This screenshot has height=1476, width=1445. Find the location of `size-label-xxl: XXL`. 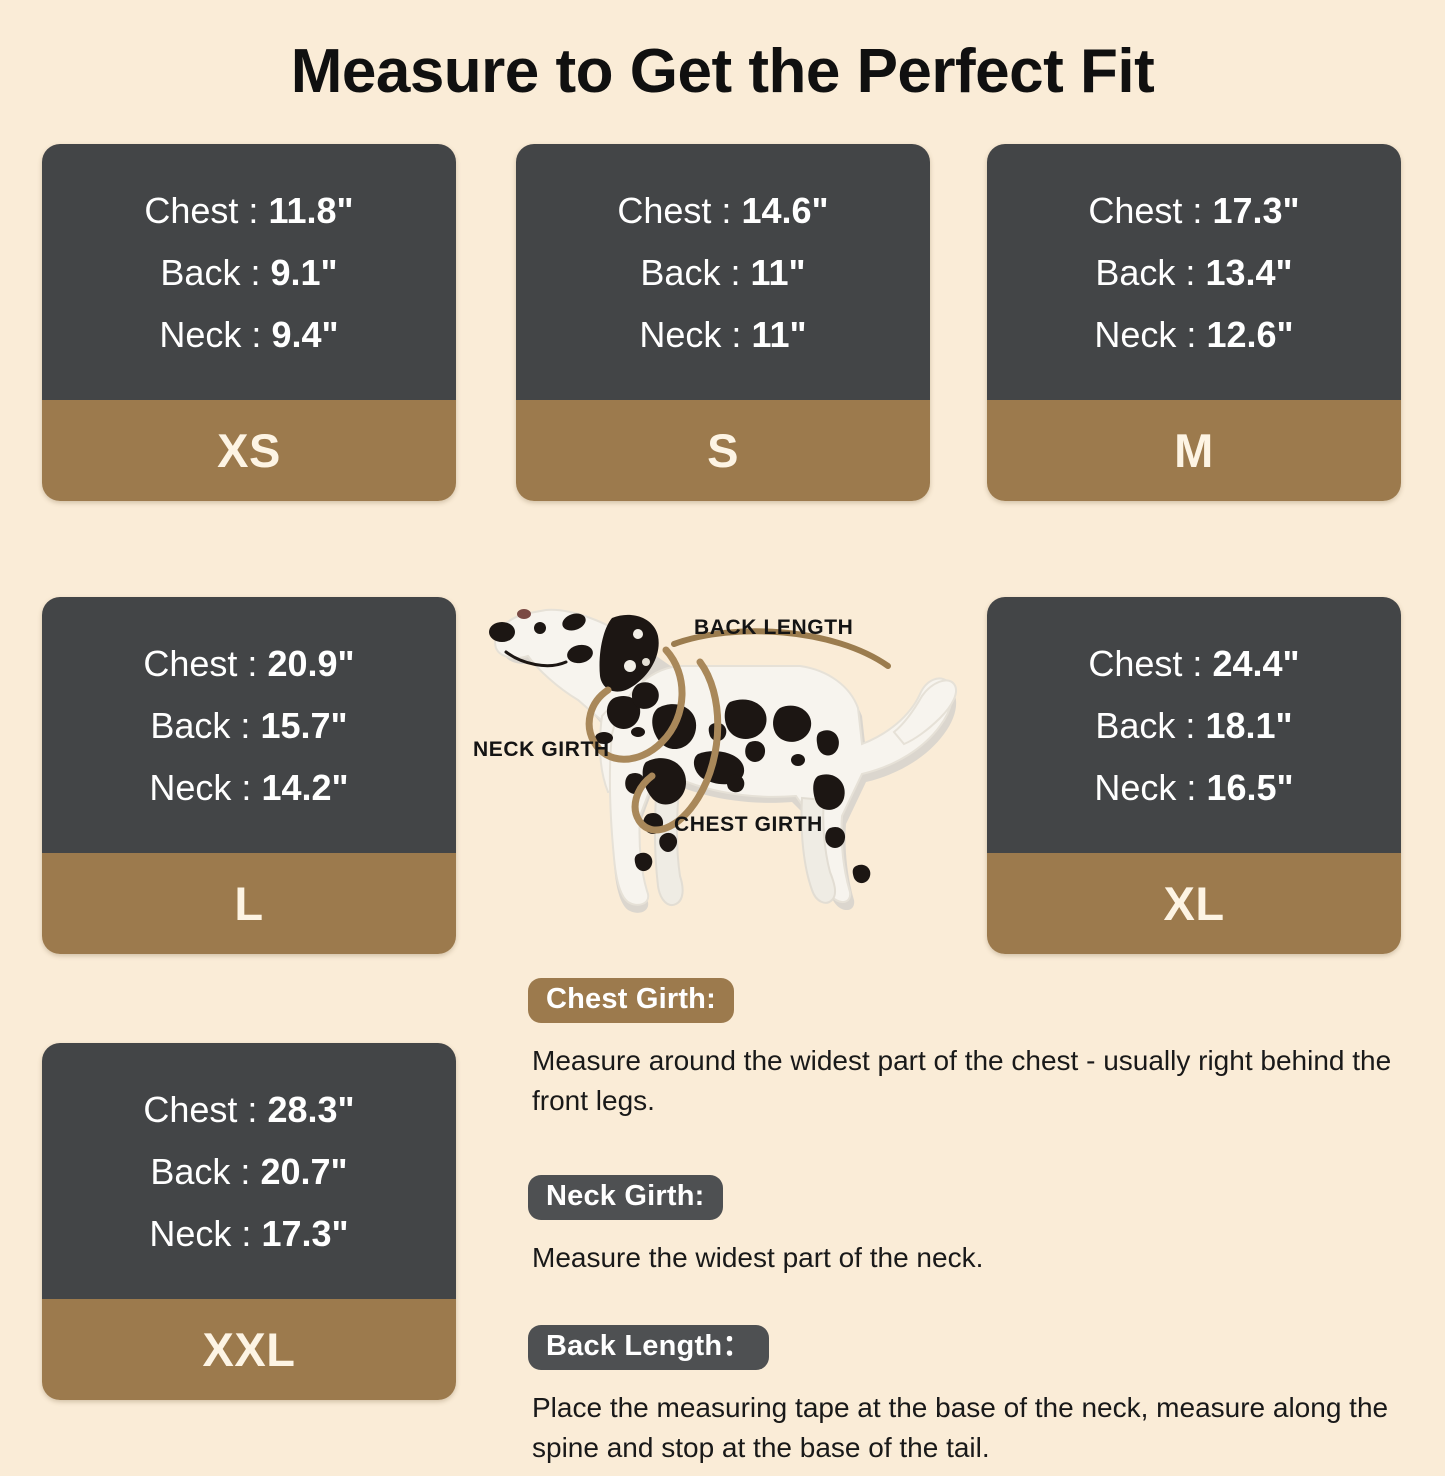

size-label-xxl: XXL is located at coordinates (249, 1349).